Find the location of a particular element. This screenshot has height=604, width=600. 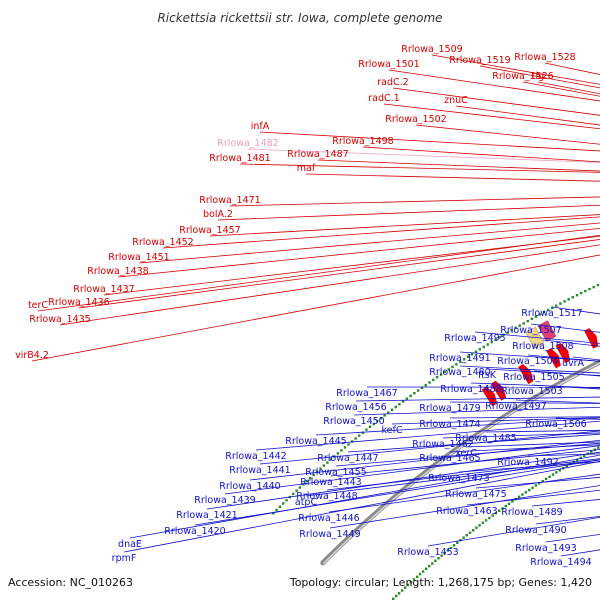

gene-label: Rrlowa_1440 is located at coordinates (249, 486).